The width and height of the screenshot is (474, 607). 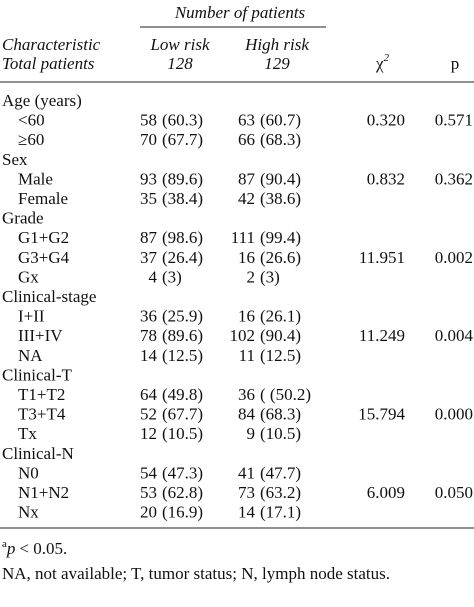 I want to click on group-label: Clinical-T, so click(x=37, y=374).